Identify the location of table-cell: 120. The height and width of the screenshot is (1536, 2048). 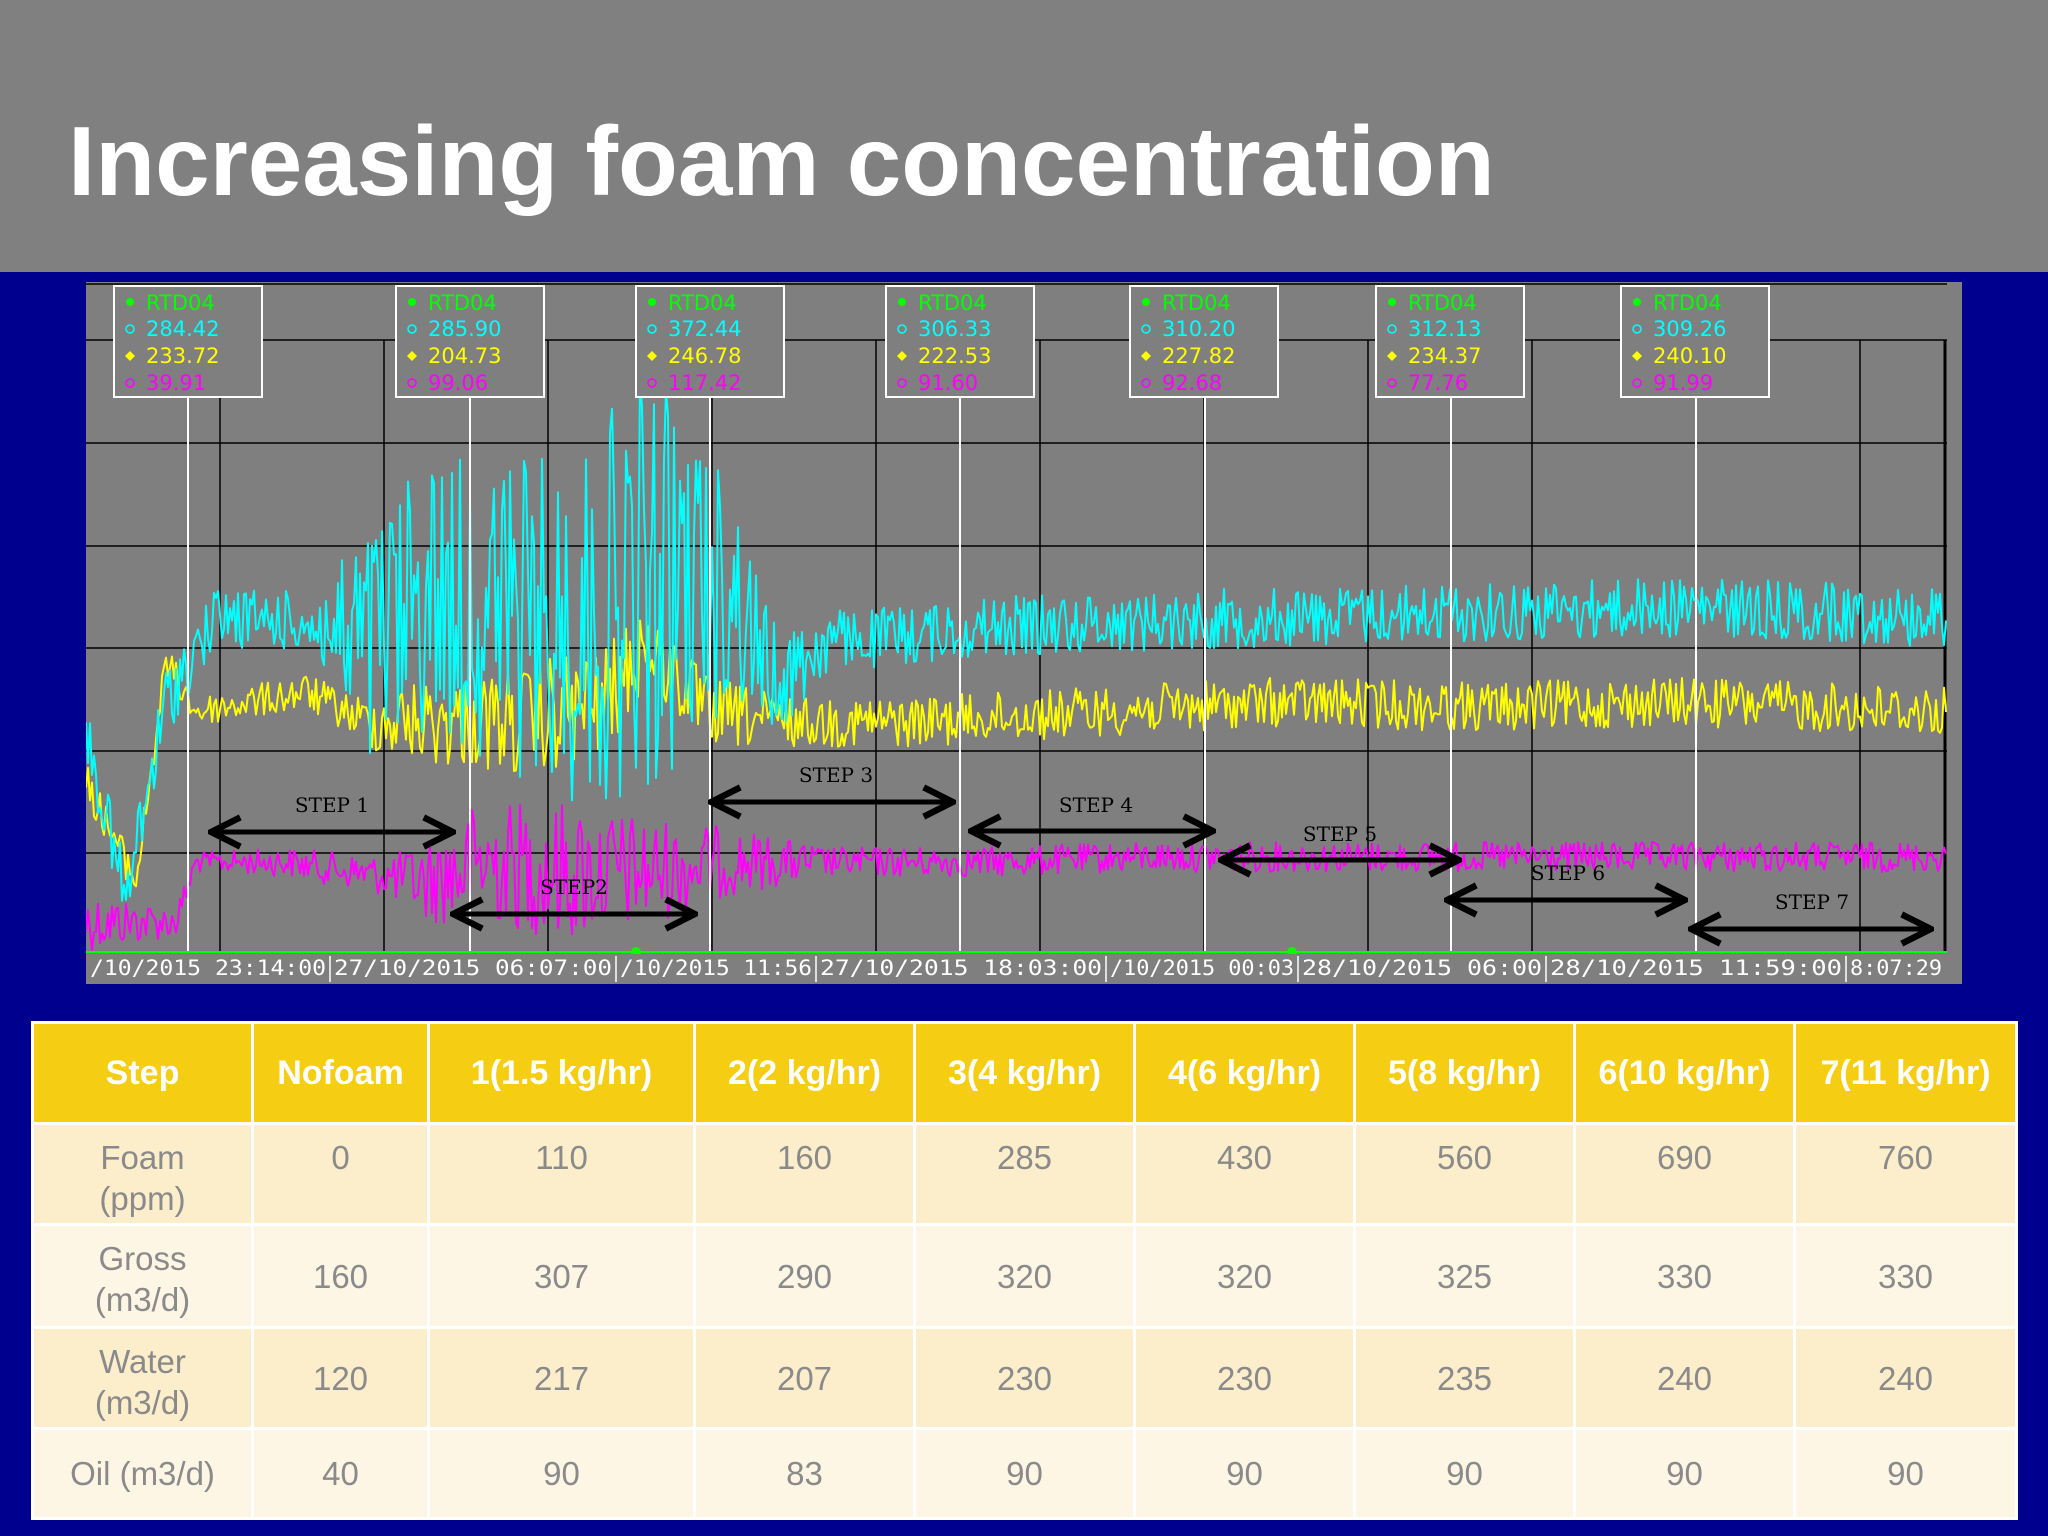
(340, 1378).